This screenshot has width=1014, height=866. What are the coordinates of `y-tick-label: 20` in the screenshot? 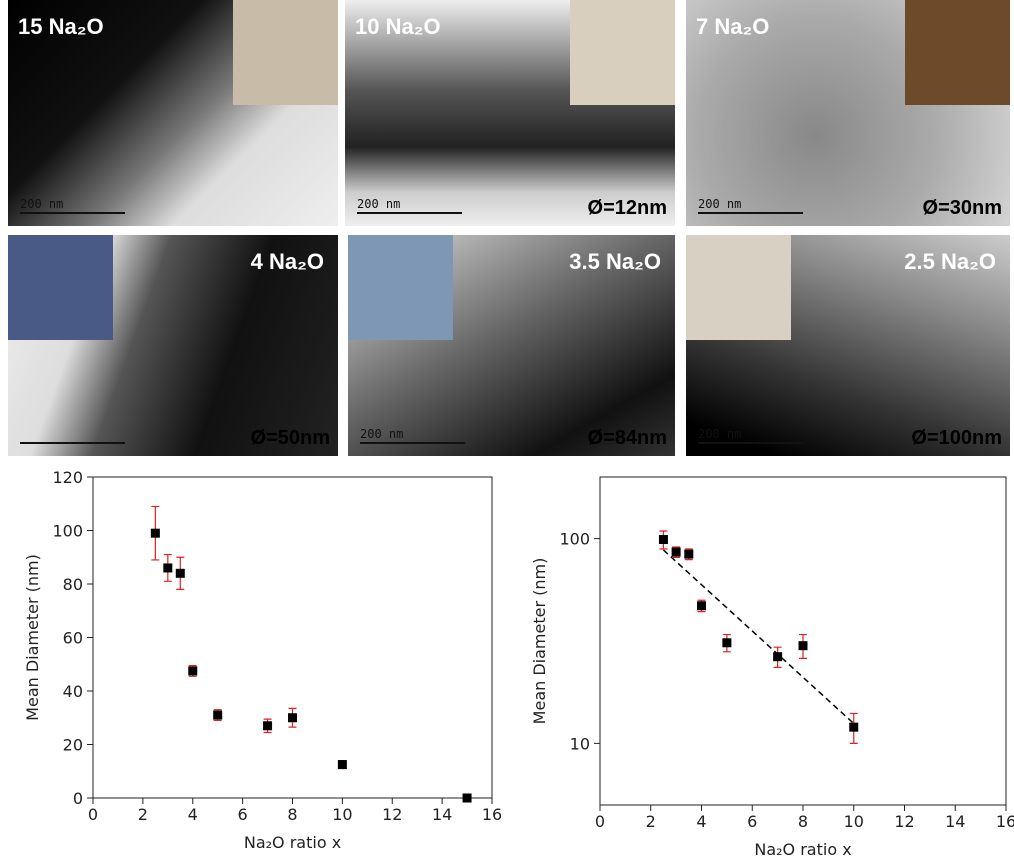 It's located at (73, 745).